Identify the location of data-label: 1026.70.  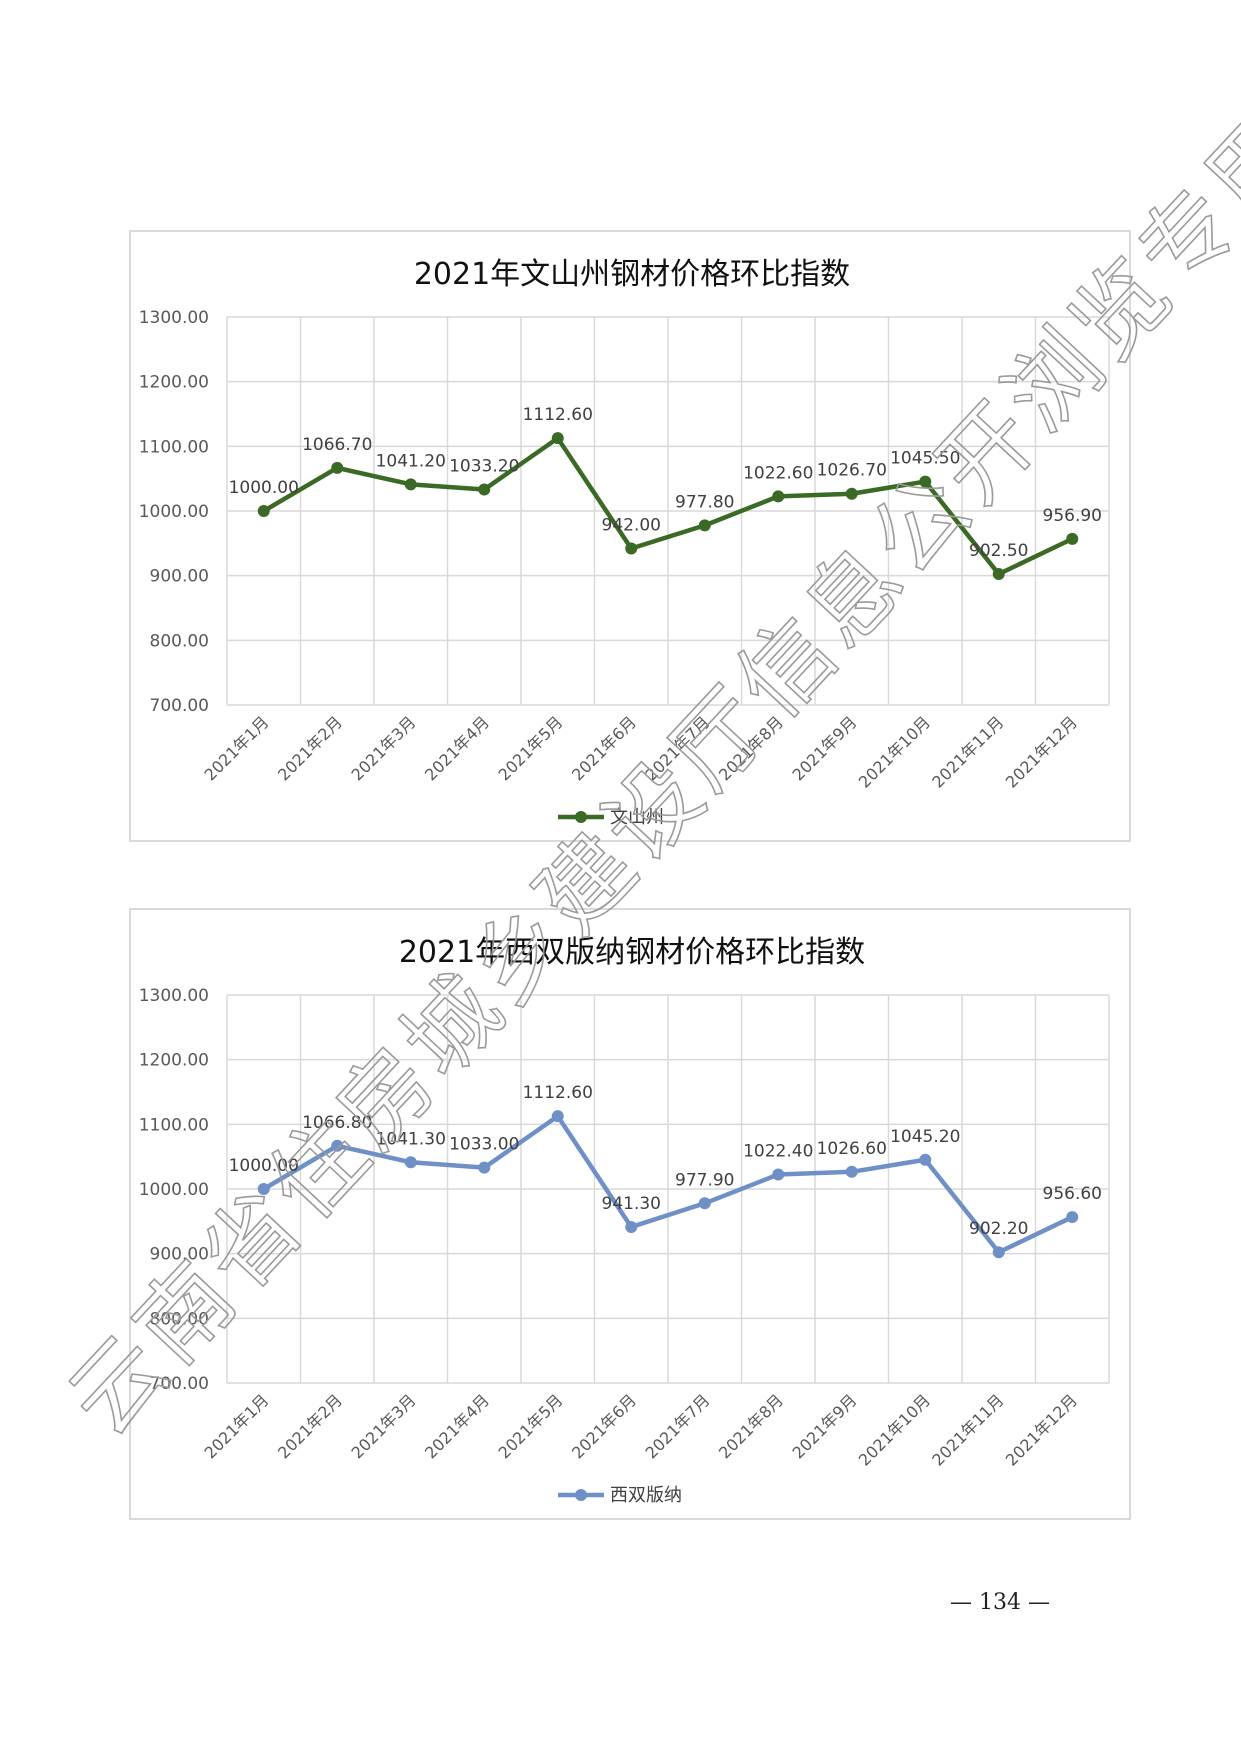
(852, 471).